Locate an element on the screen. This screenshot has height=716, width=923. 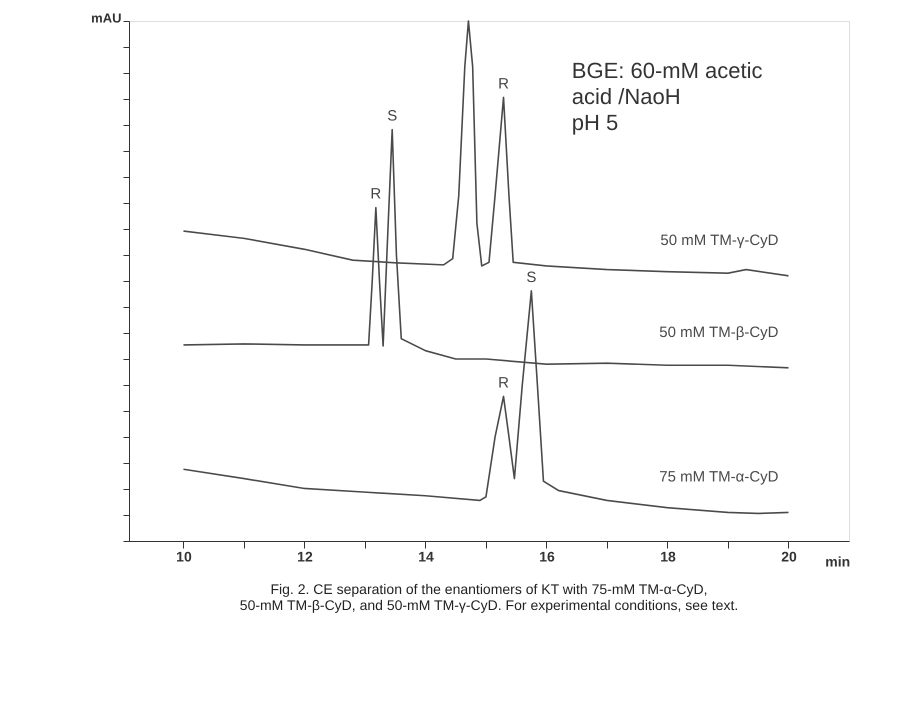
x-tick-label: 12 is located at coordinates (305, 556).